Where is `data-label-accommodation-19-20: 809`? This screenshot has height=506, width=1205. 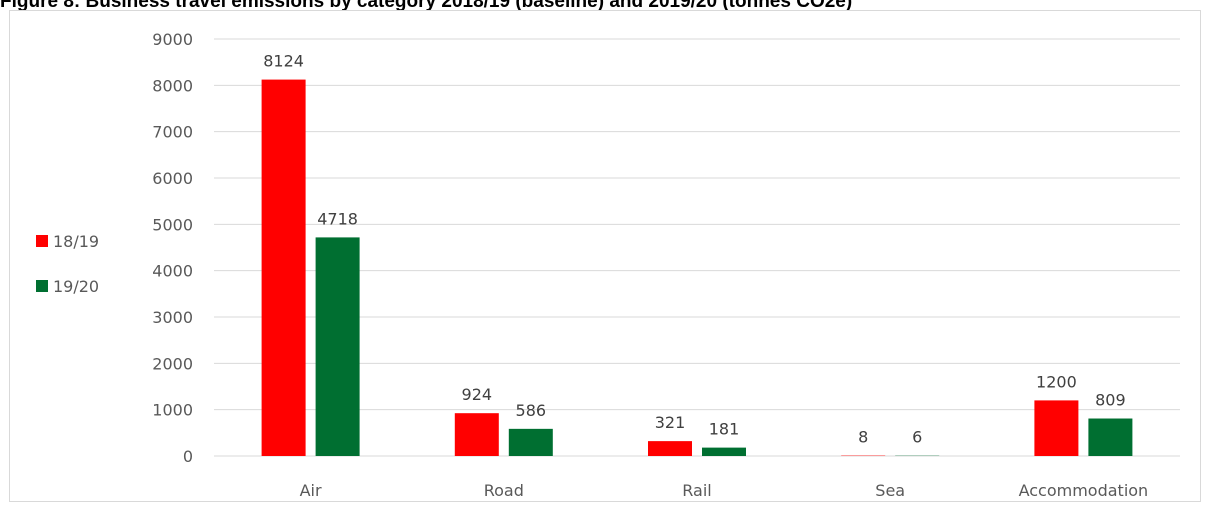 data-label-accommodation-19-20: 809 is located at coordinates (1110, 400).